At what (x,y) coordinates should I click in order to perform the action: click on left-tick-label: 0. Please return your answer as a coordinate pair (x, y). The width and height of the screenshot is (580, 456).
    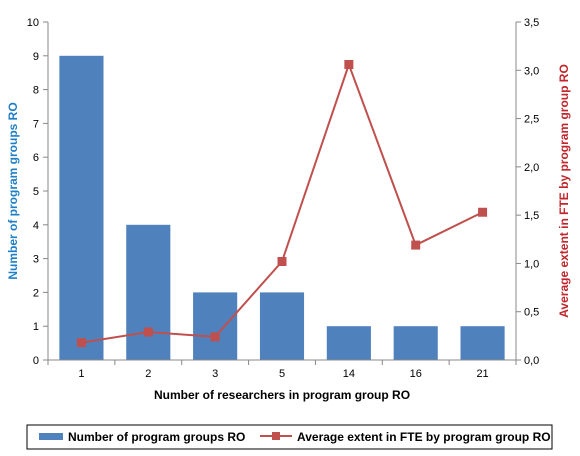
    Looking at the image, I should click on (36, 361).